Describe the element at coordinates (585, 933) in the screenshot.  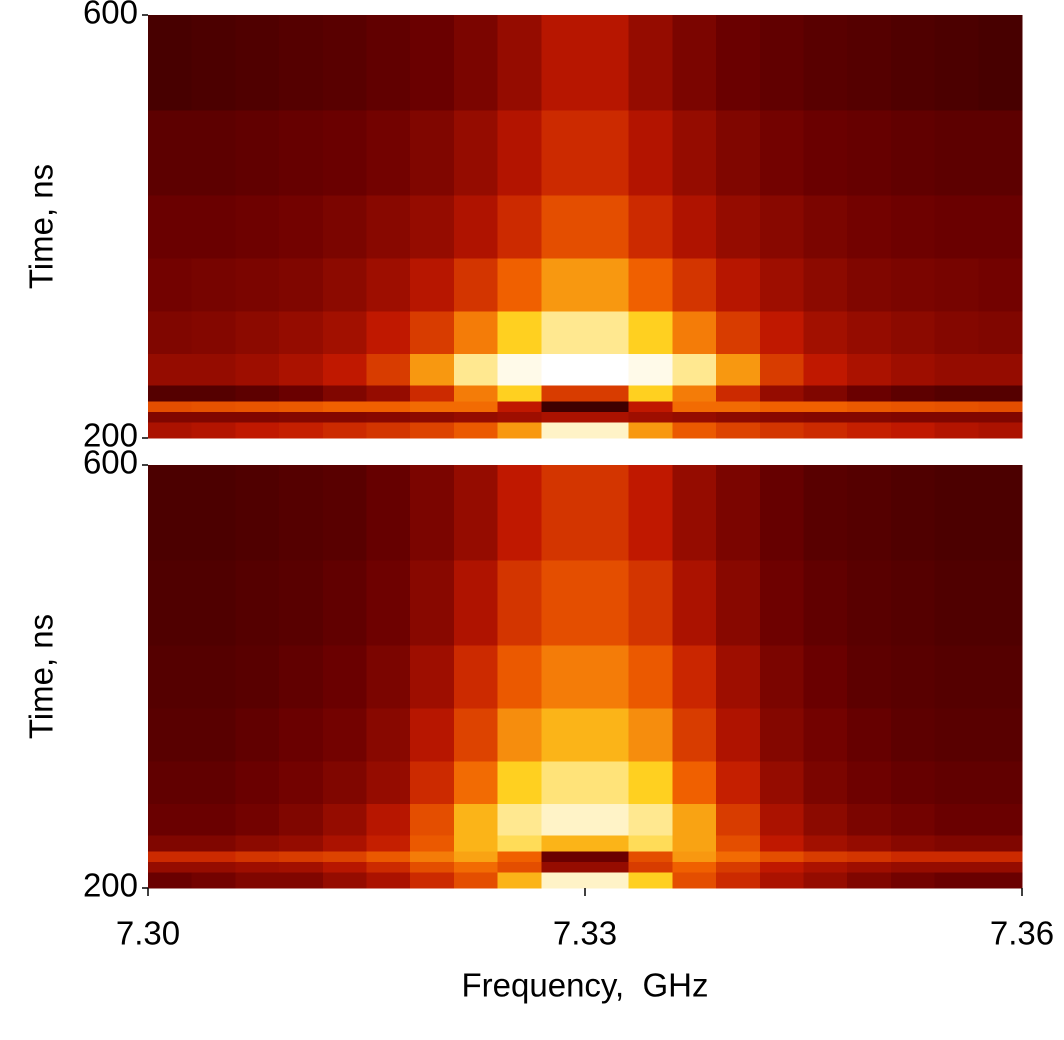
I see `x-tick-label: 7.33` at that location.